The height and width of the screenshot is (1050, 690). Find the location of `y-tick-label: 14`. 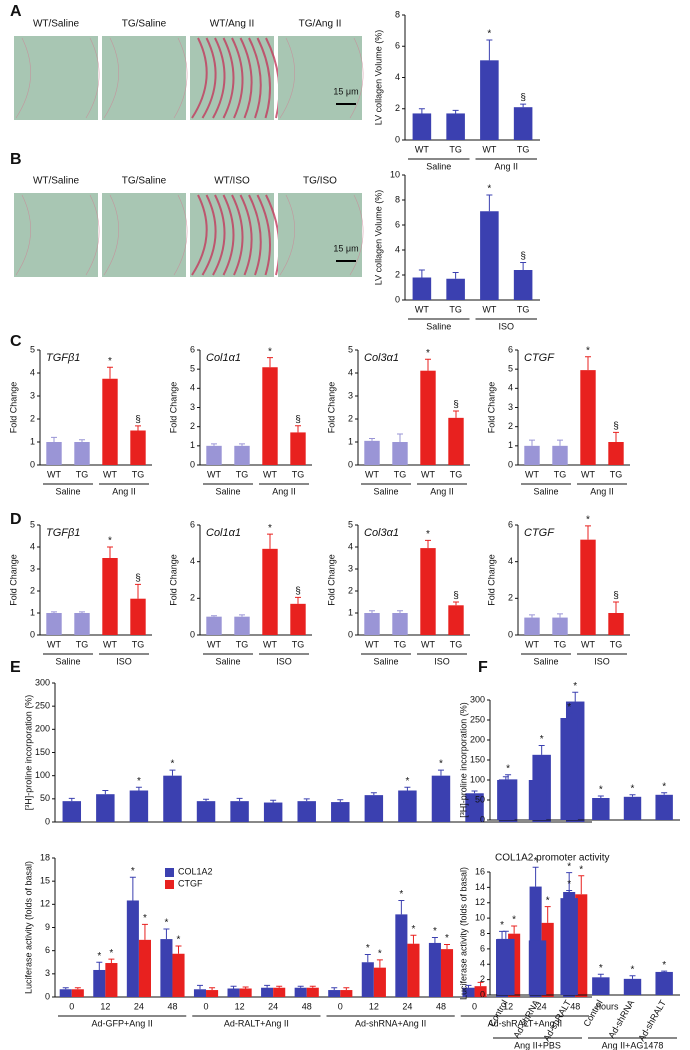

y-tick-label: 14 is located at coordinates (480, 887).